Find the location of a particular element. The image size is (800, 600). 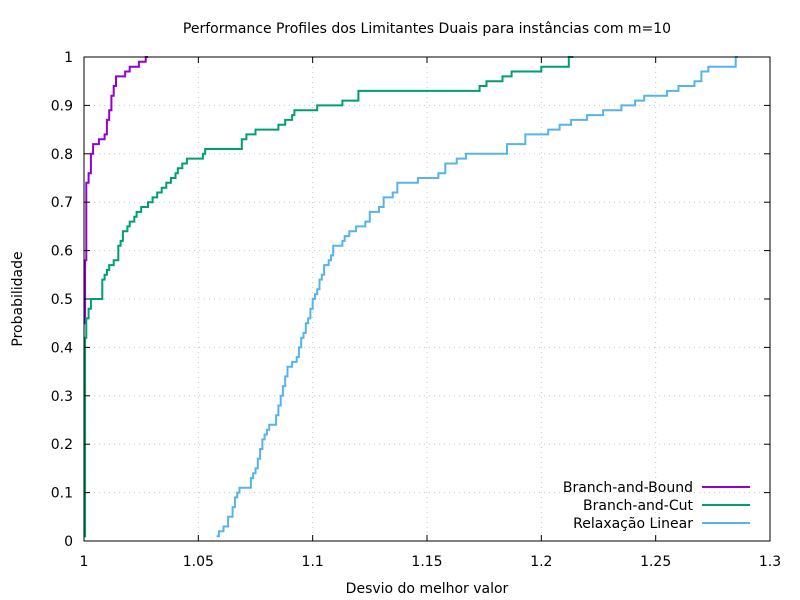

x-tick-label: 1.05 is located at coordinates (198, 562).